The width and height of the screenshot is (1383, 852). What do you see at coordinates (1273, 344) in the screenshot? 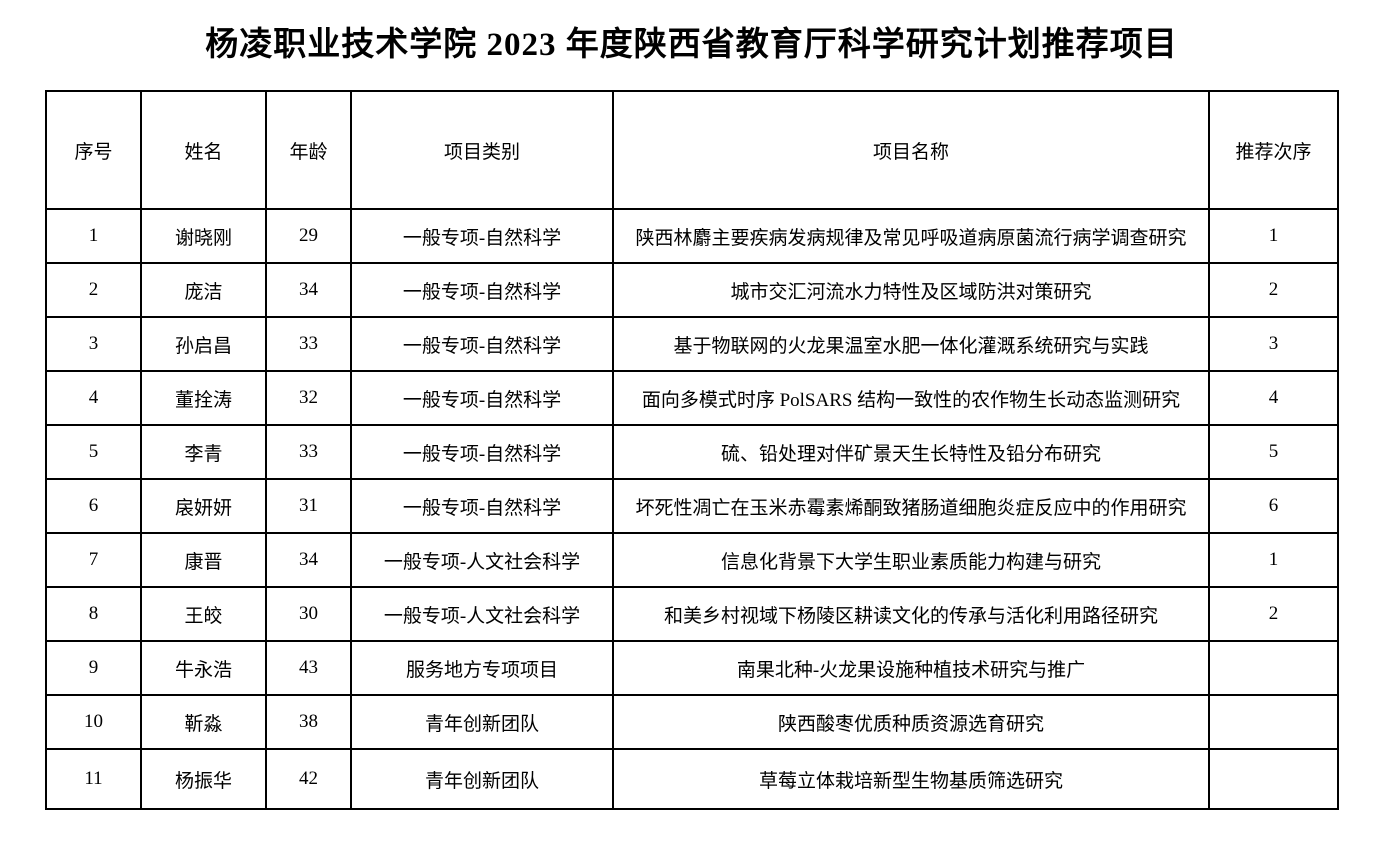
I see `cell-order: 3` at bounding box center [1273, 344].